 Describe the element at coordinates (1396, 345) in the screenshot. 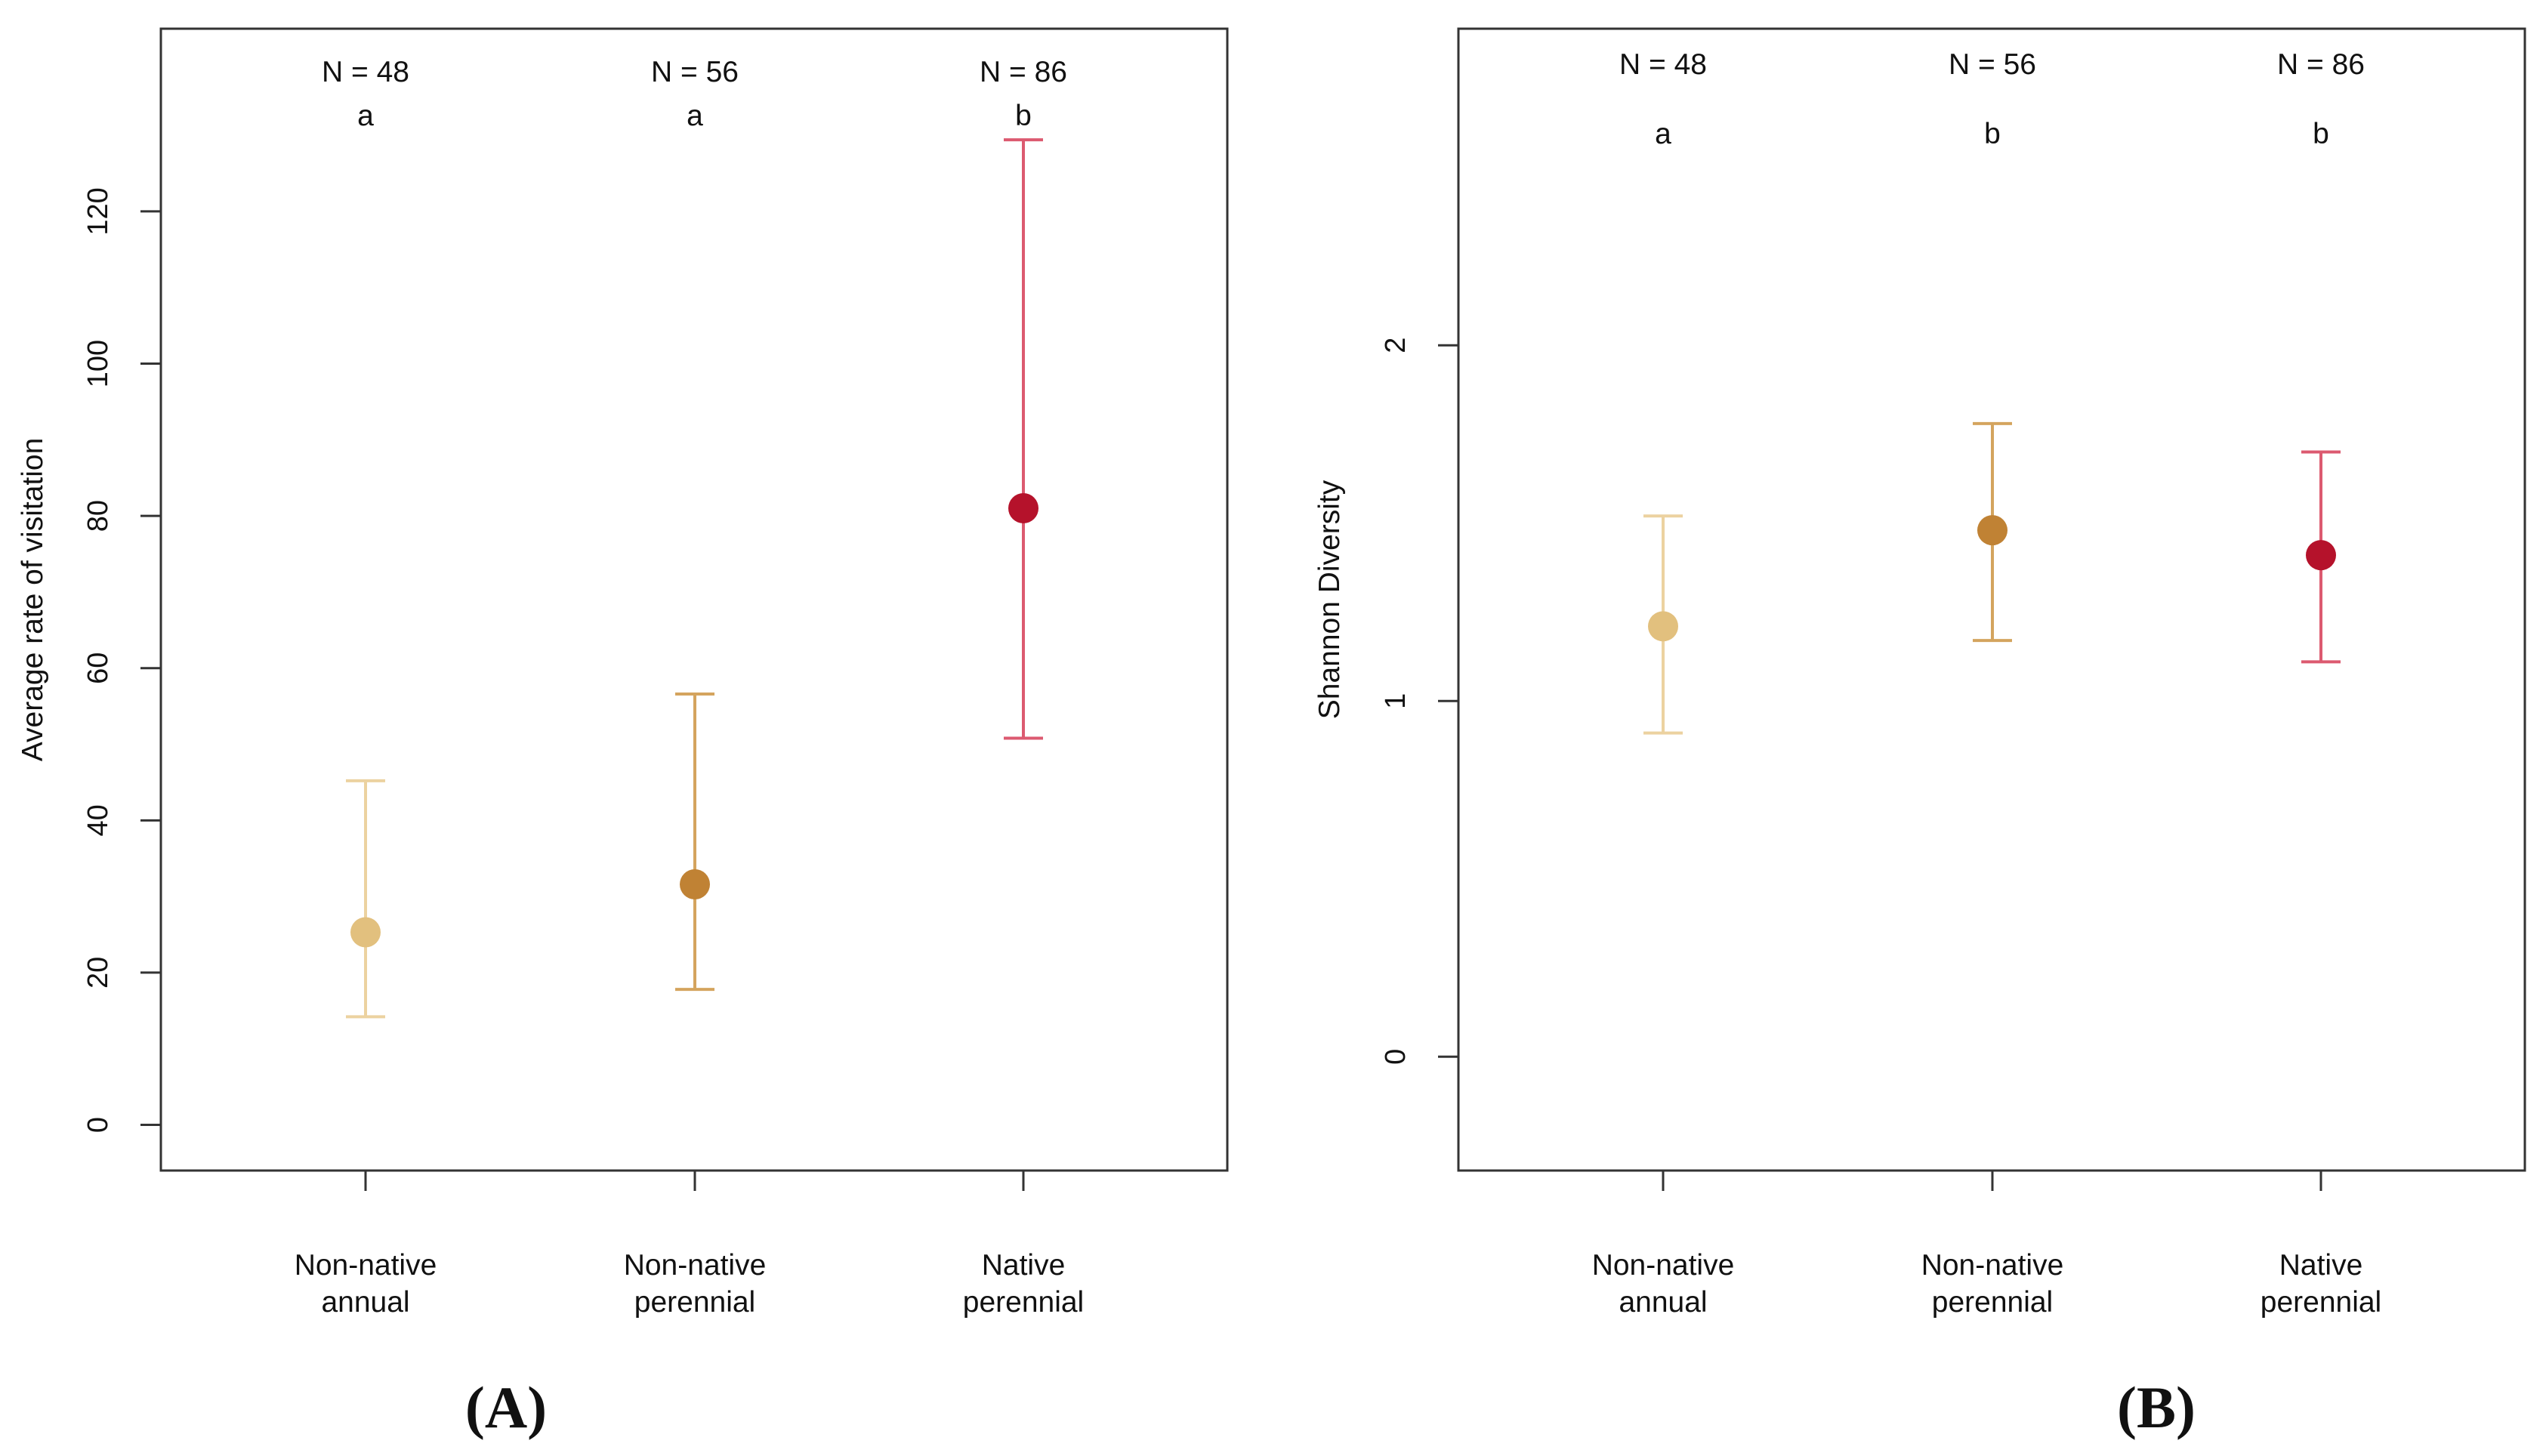

I see `panel-b-y-tick-label: 2` at that location.